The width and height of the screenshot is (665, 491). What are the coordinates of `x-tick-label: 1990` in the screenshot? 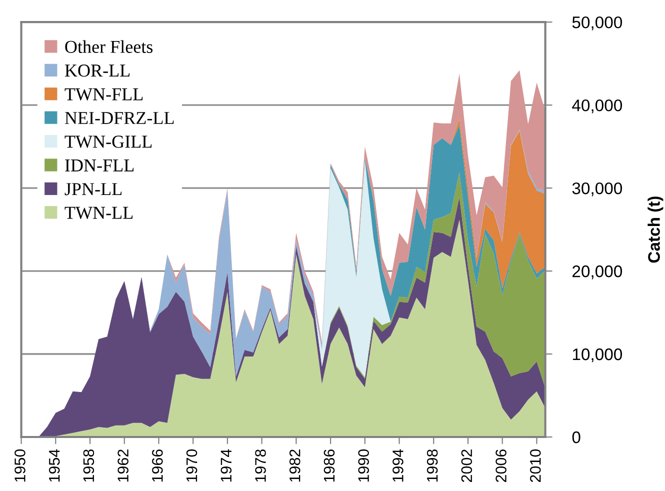 It's located at (363, 465).